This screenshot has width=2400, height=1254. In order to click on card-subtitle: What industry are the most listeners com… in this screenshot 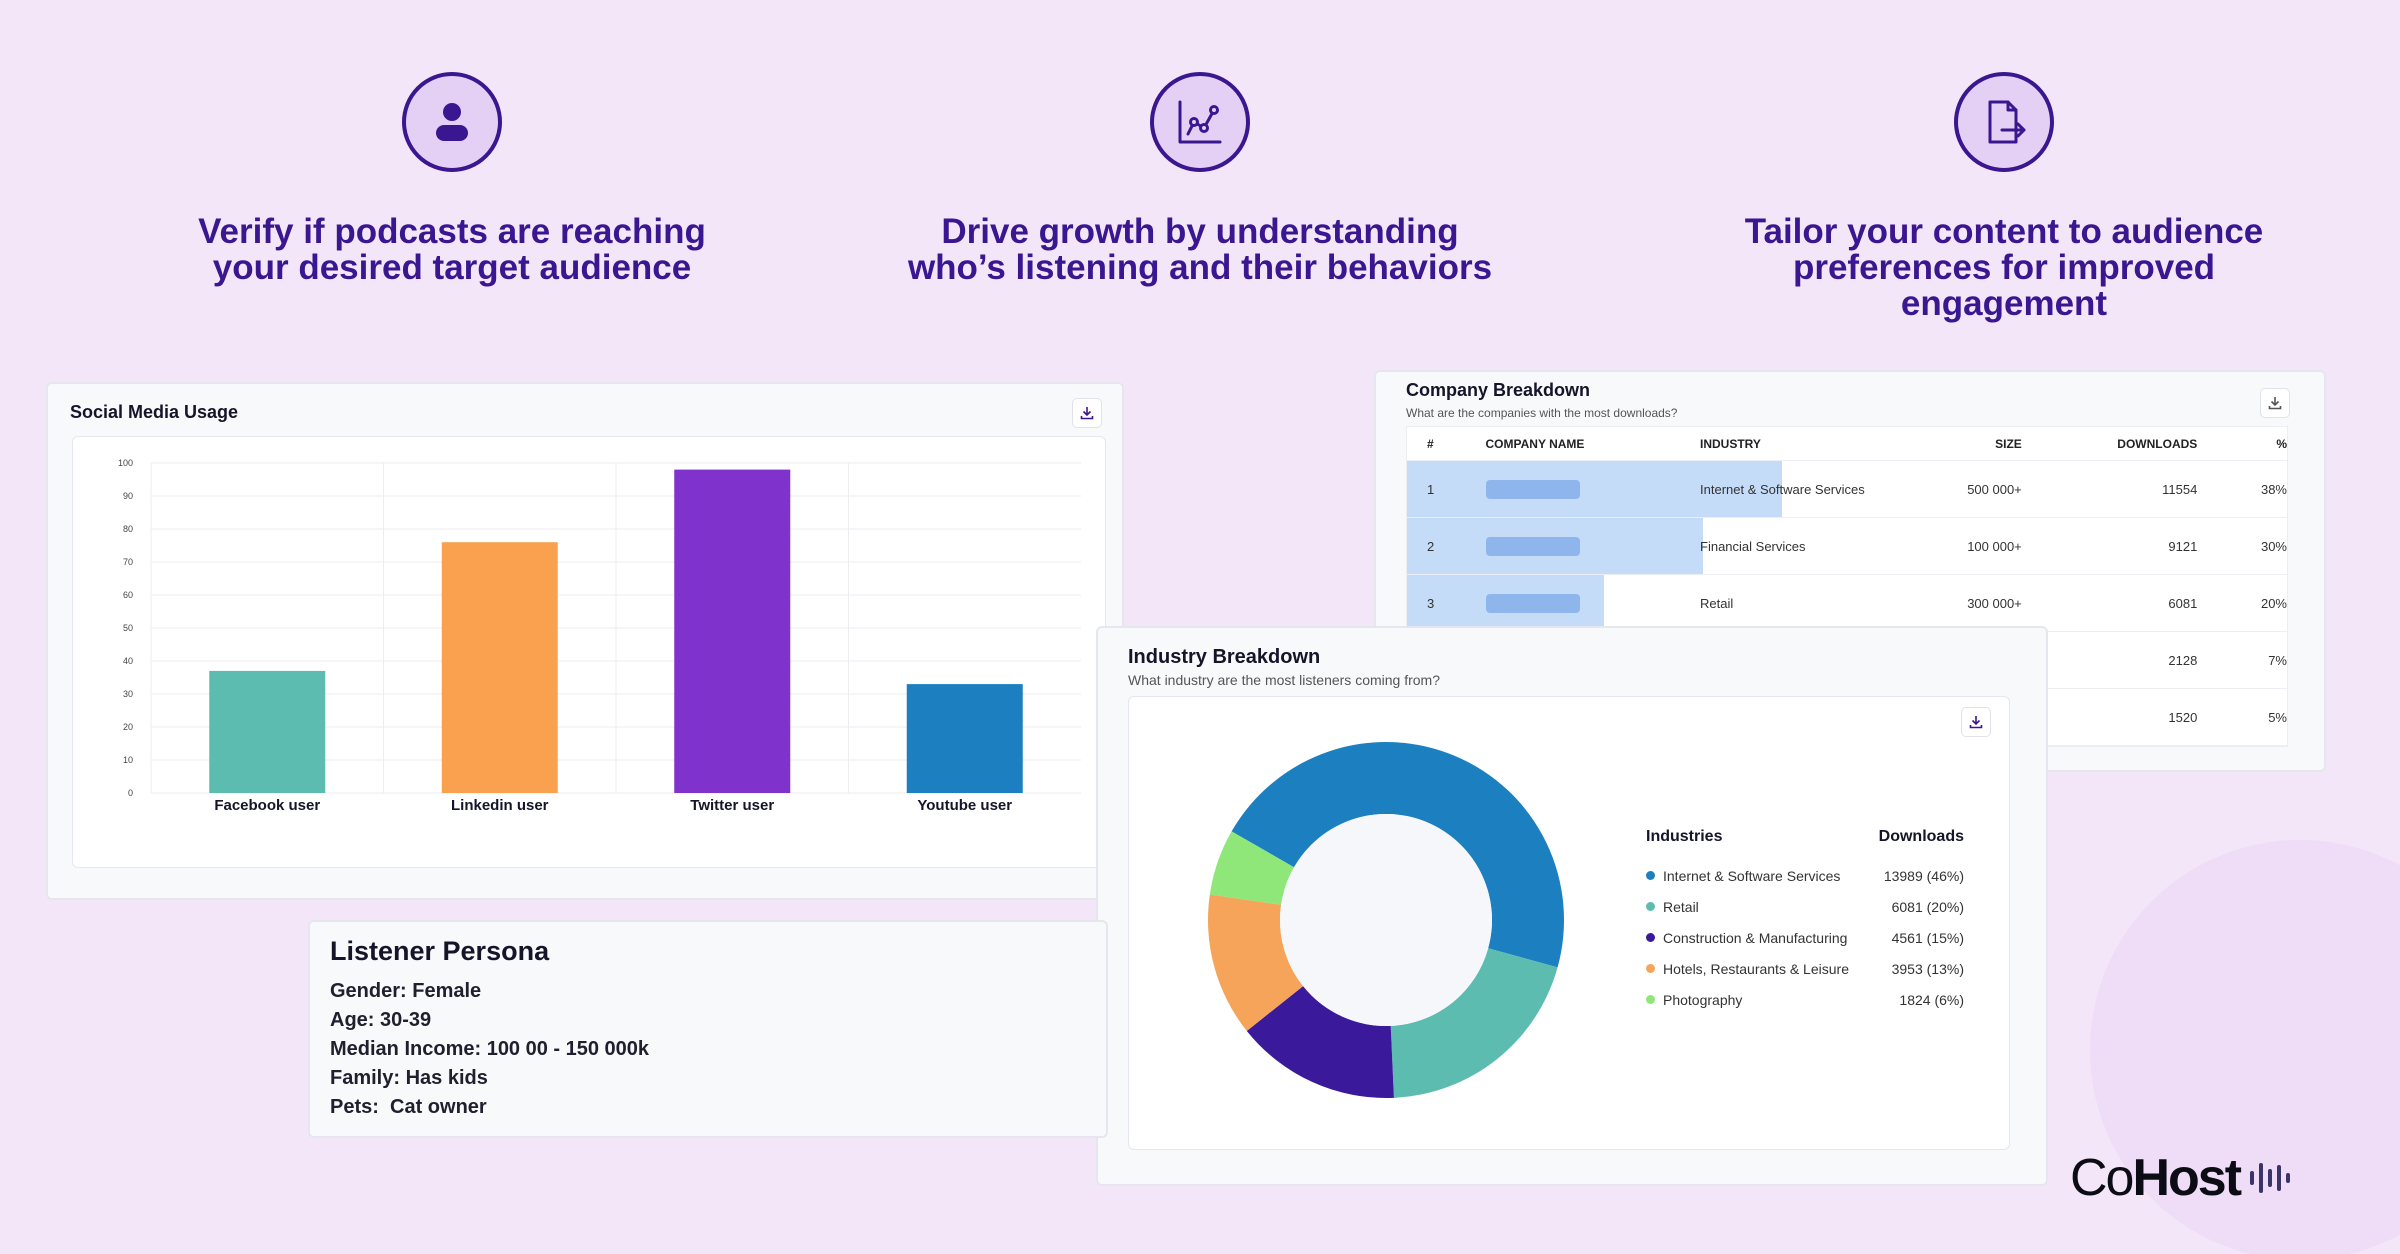, I will do `click(1284, 680)`.